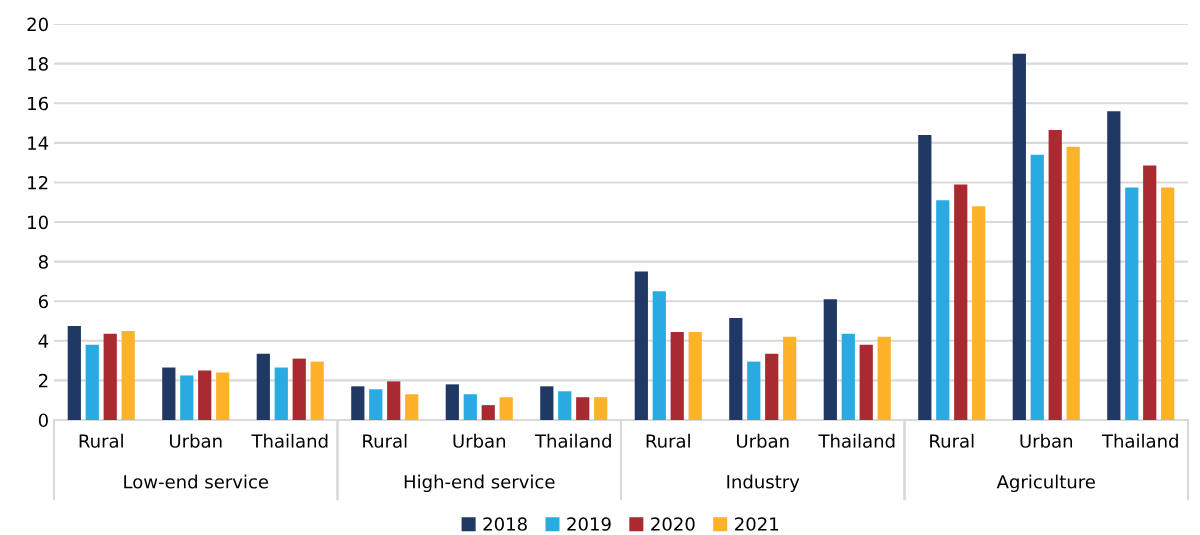 The width and height of the screenshot is (1200, 535). Describe the element at coordinates (43, 262) in the screenshot. I see `y-tick-label: 8` at that location.